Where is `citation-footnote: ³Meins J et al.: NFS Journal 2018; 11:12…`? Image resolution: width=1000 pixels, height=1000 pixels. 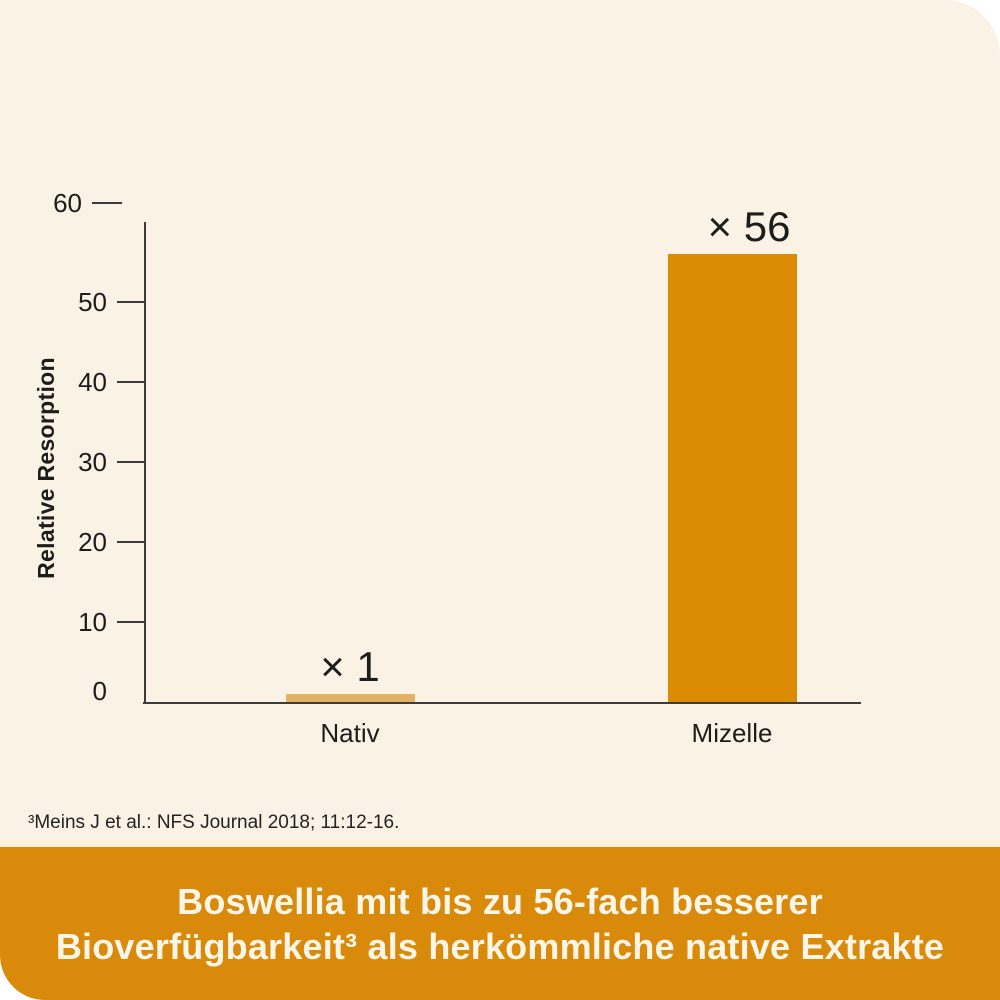
citation-footnote: ³Meins J et al.: NFS Journal 2018; 11:12… is located at coordinates (214, 822).